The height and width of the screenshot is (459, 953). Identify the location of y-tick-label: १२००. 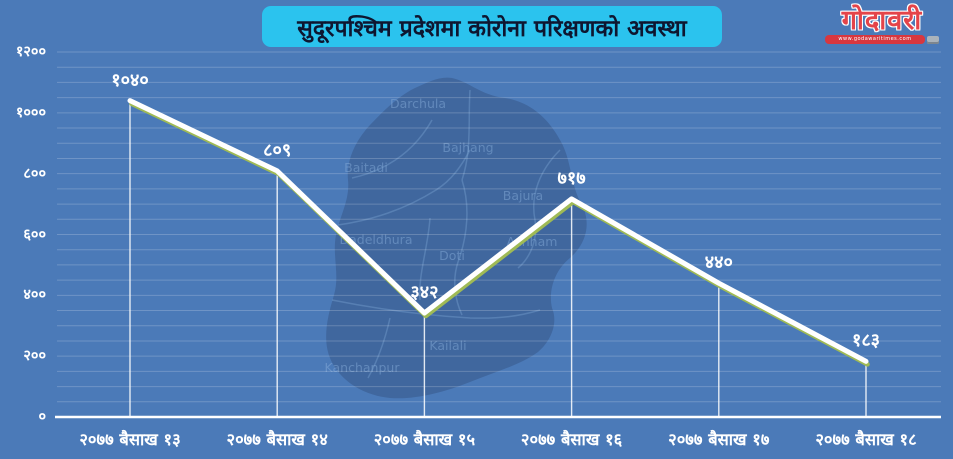
(30, 52).